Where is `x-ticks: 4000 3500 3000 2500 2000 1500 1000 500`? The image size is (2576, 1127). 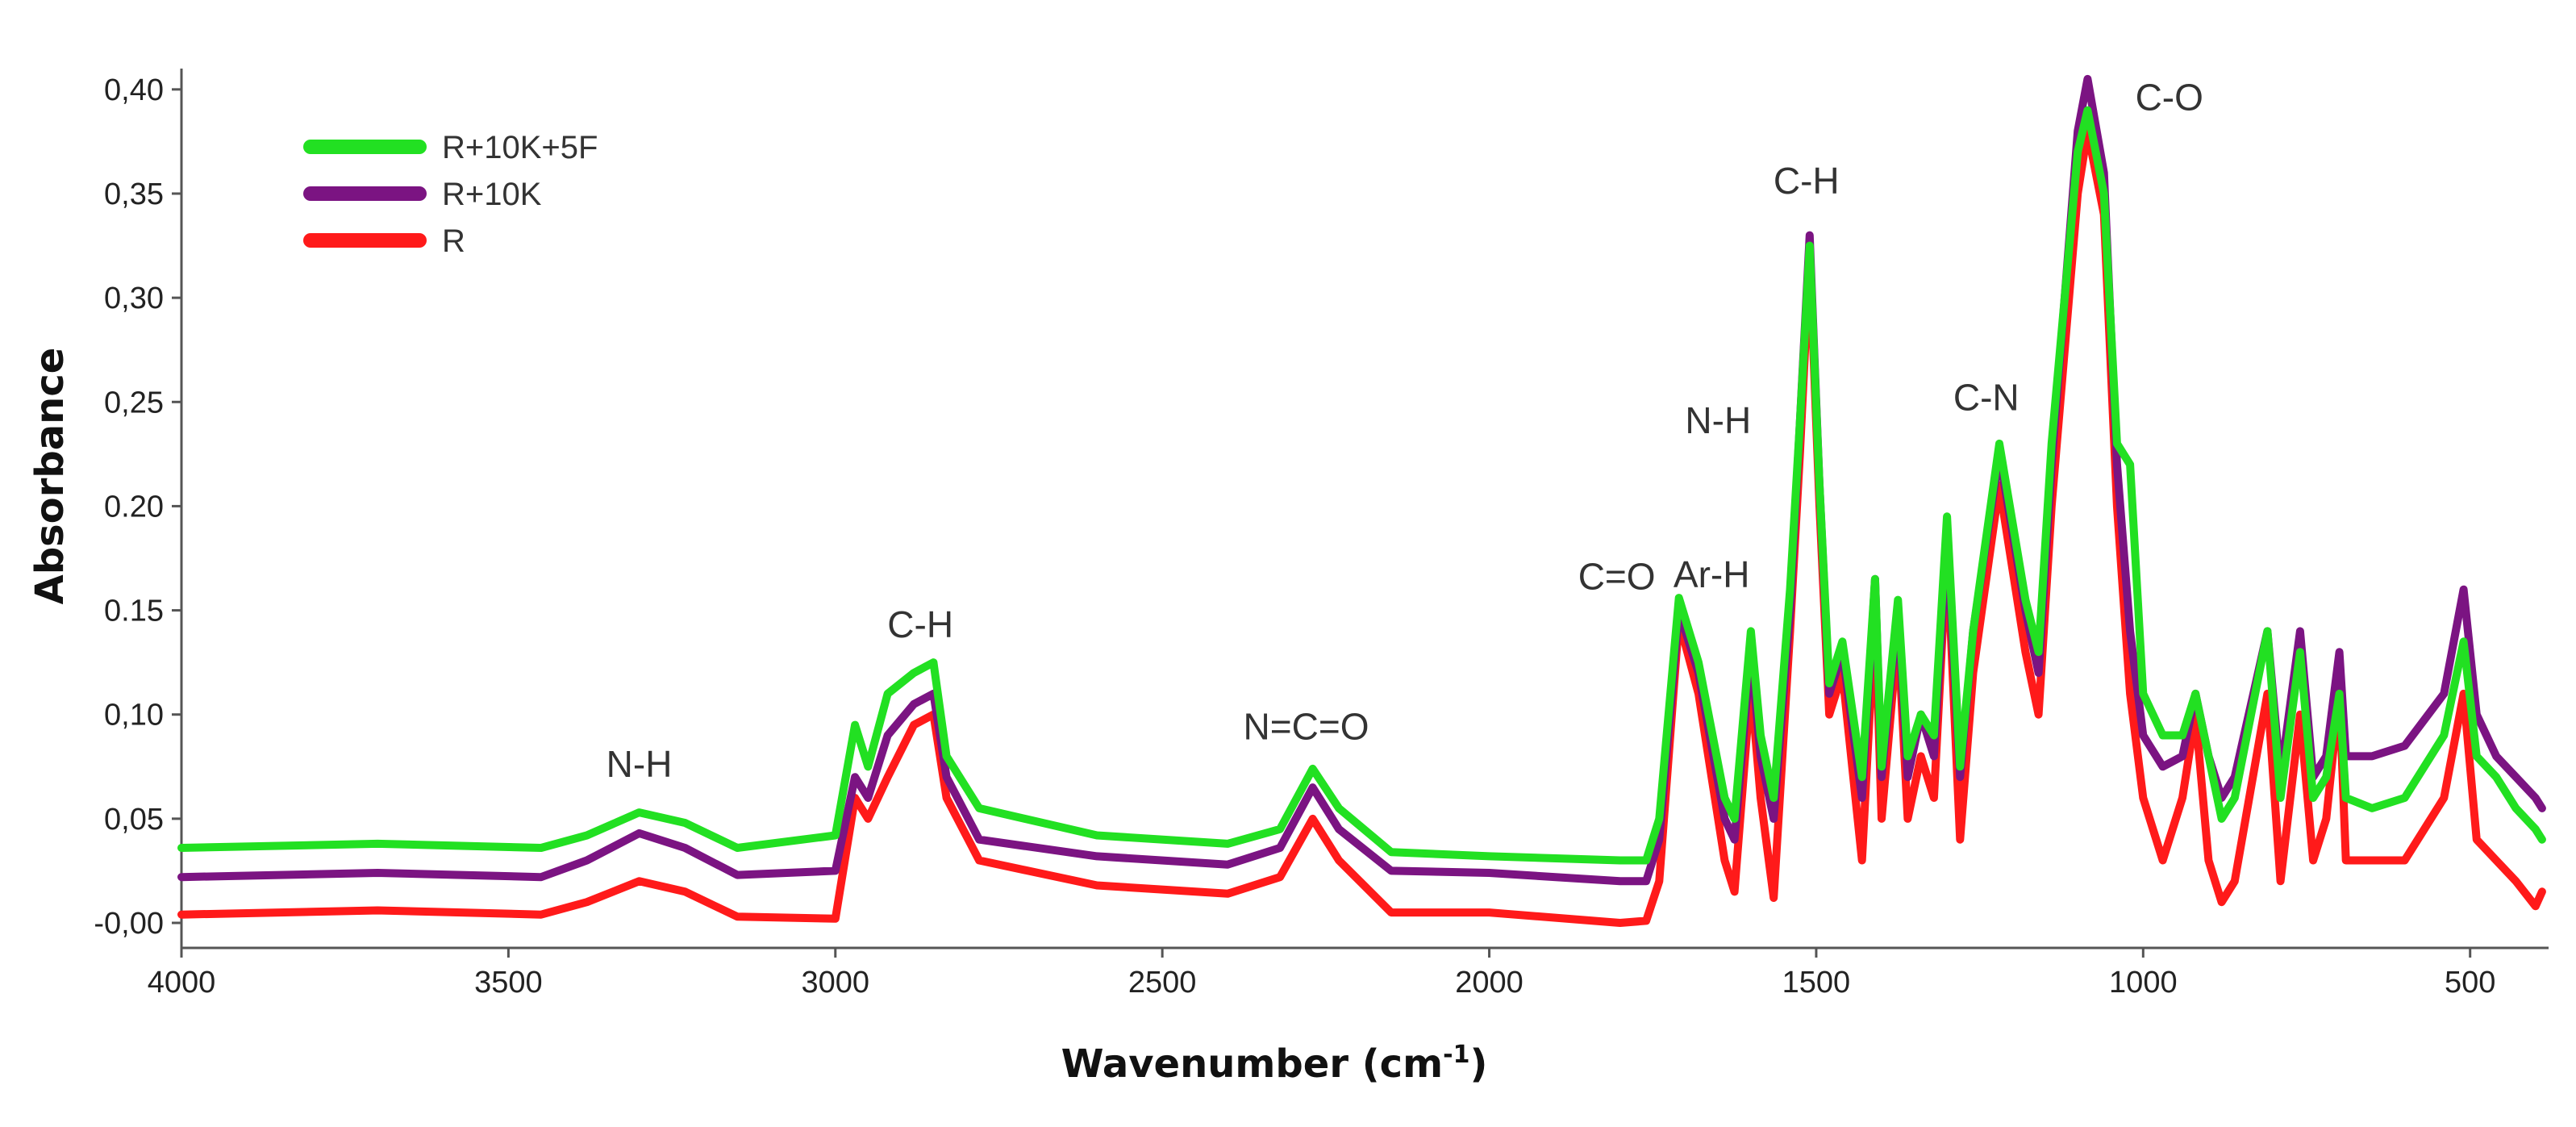
x-ticks: 4000 3500 3000 2500 2000 1500 1000 500 is located at coordinates (1321, 974).